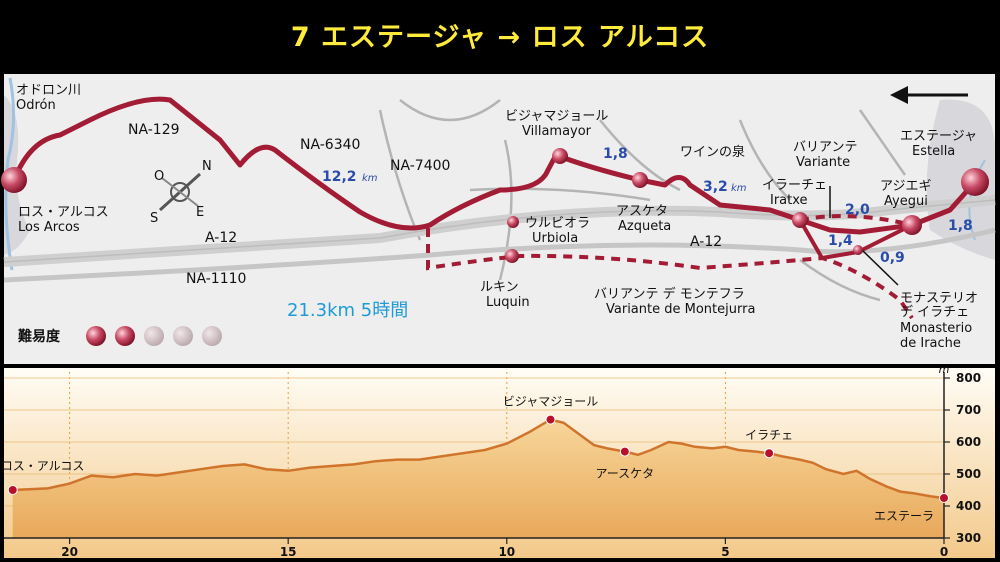 The width and height of the screenshot is (1000, 562). What do you see at coordinates (968, 378) in the screenshot?
I see `y-tick-label: 800` at bounding box center [968, 378].